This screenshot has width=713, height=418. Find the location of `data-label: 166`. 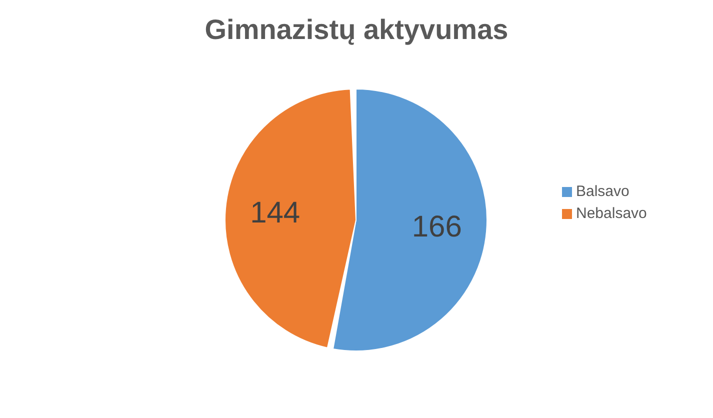

data-label: 166 is located at coordinates (437, 227).